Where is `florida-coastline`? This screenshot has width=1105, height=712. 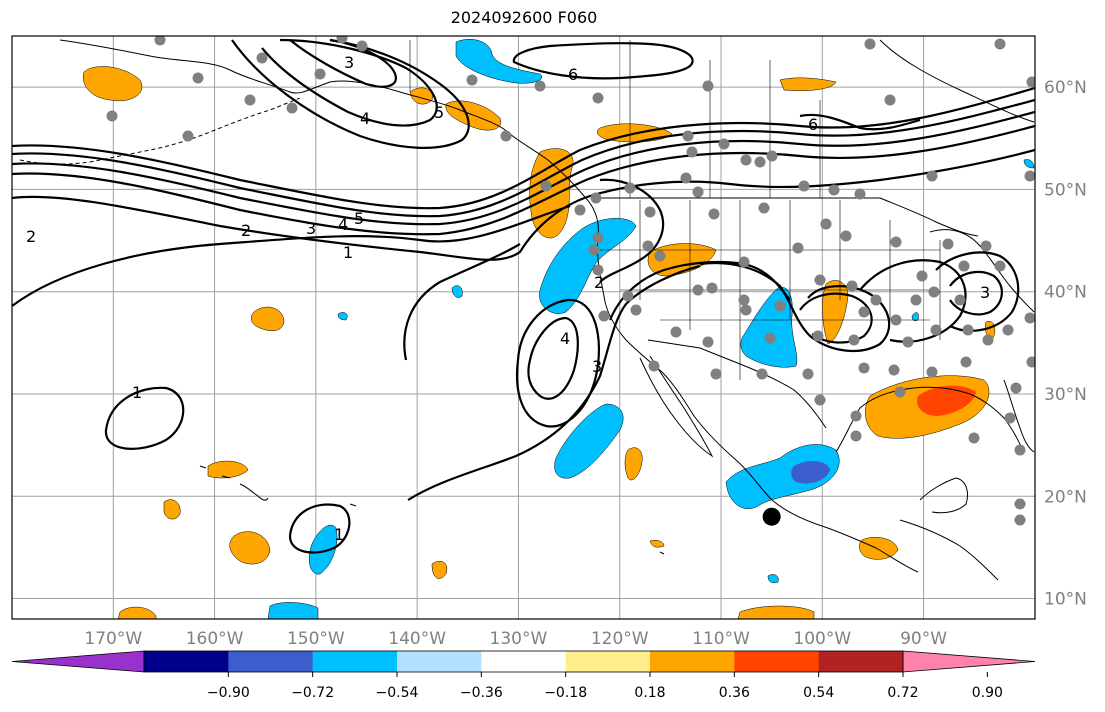
florida-coastline is located at coordinates (1019, 416).